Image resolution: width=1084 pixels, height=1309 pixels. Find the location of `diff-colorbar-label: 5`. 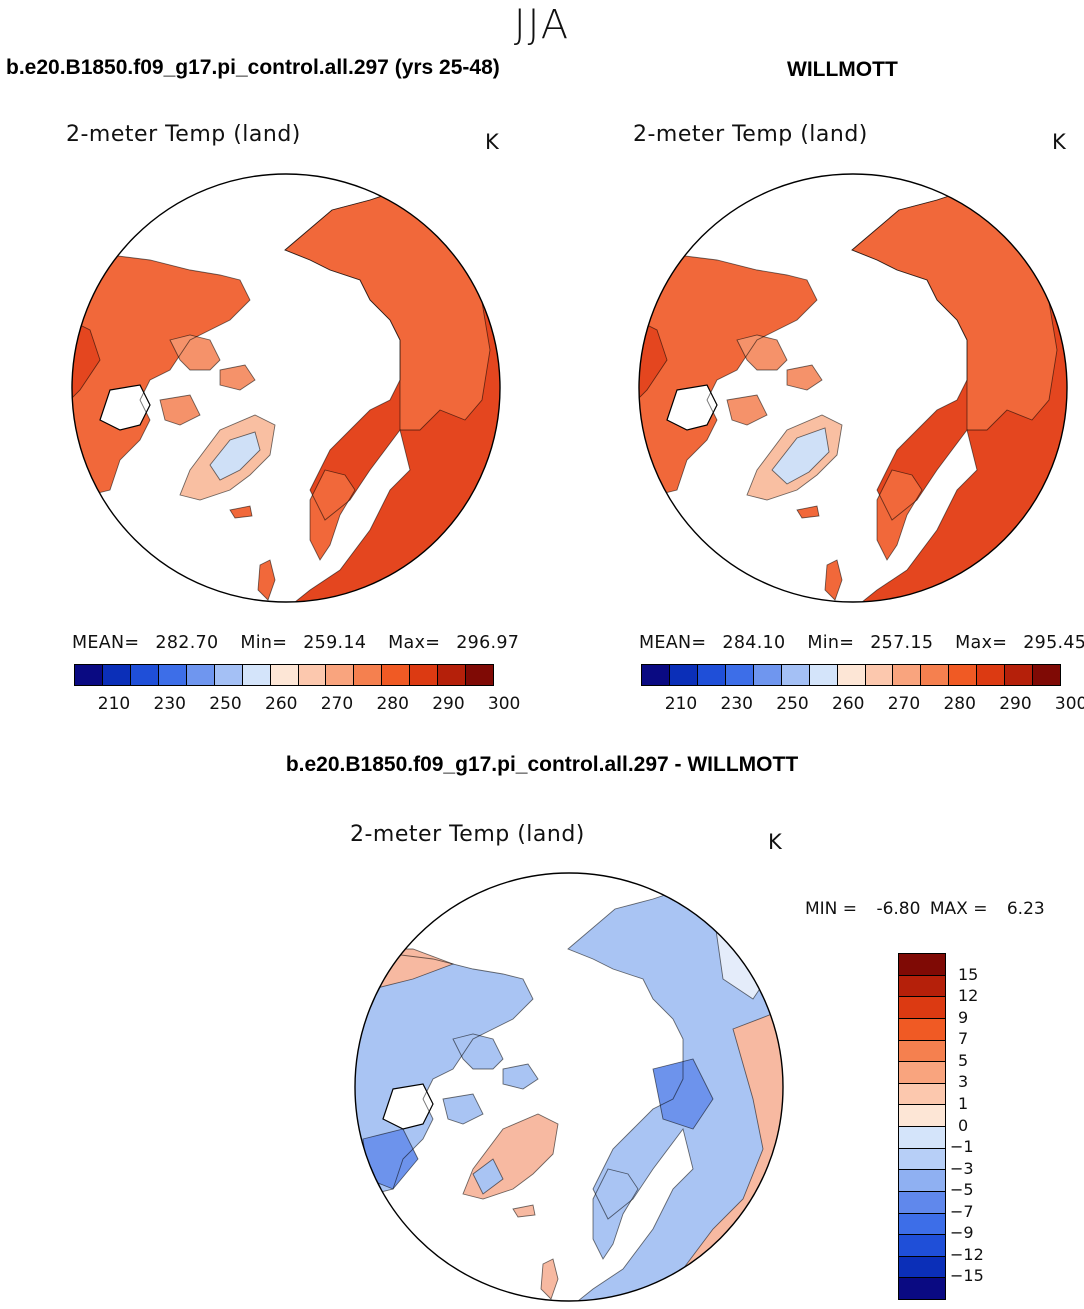

diff-colorbar-label: 5 is located at coordinates (963, 1060).